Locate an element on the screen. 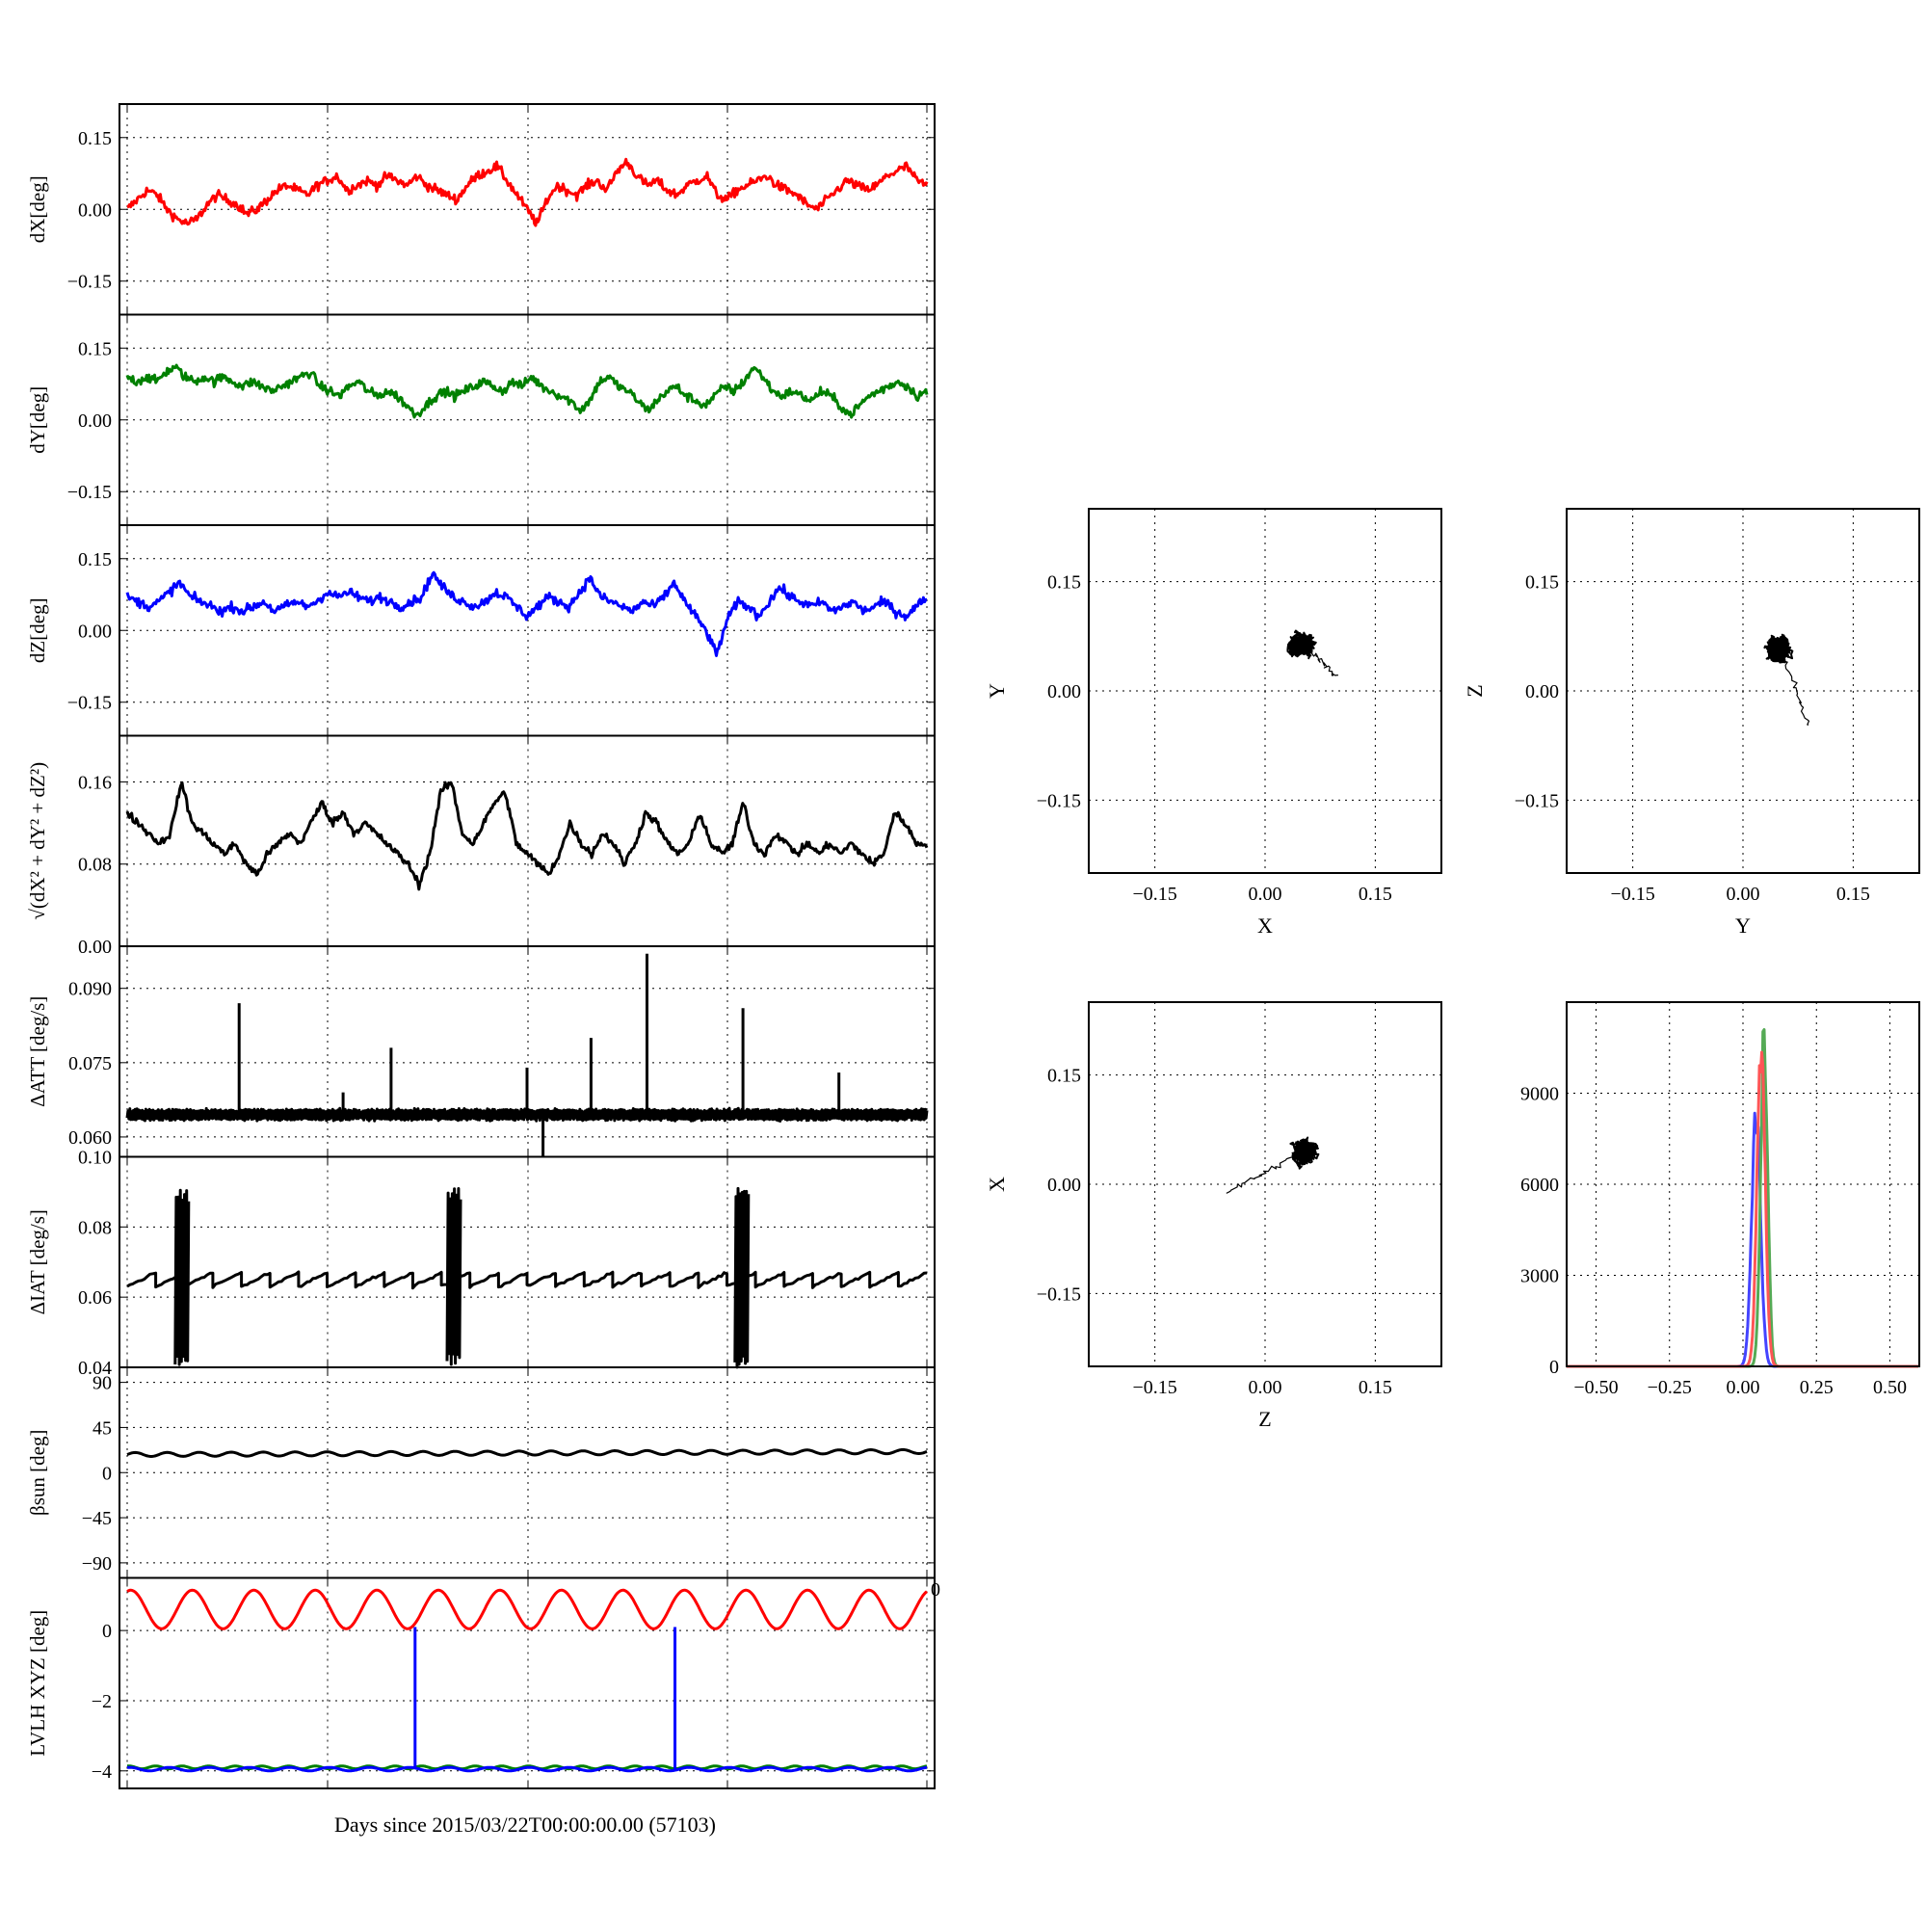  scatter-xy: −0.15 −0.15 0.00 0.00 0.15 0.15 X Y is located at coordinates (1213, 723).